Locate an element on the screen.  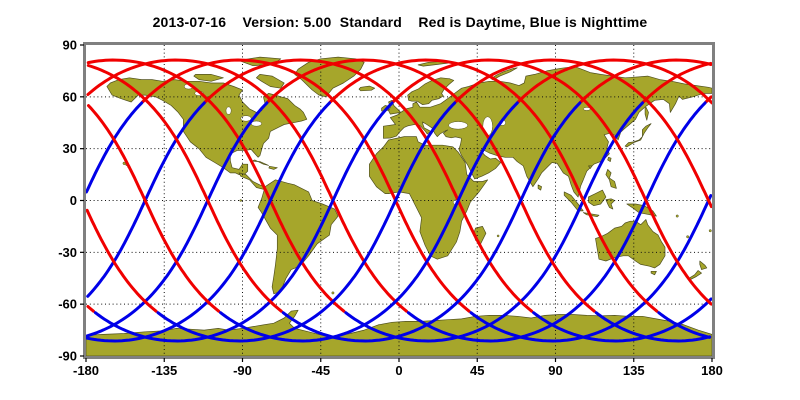
x-tick-label: 0 is located at coordinates (398, 370).